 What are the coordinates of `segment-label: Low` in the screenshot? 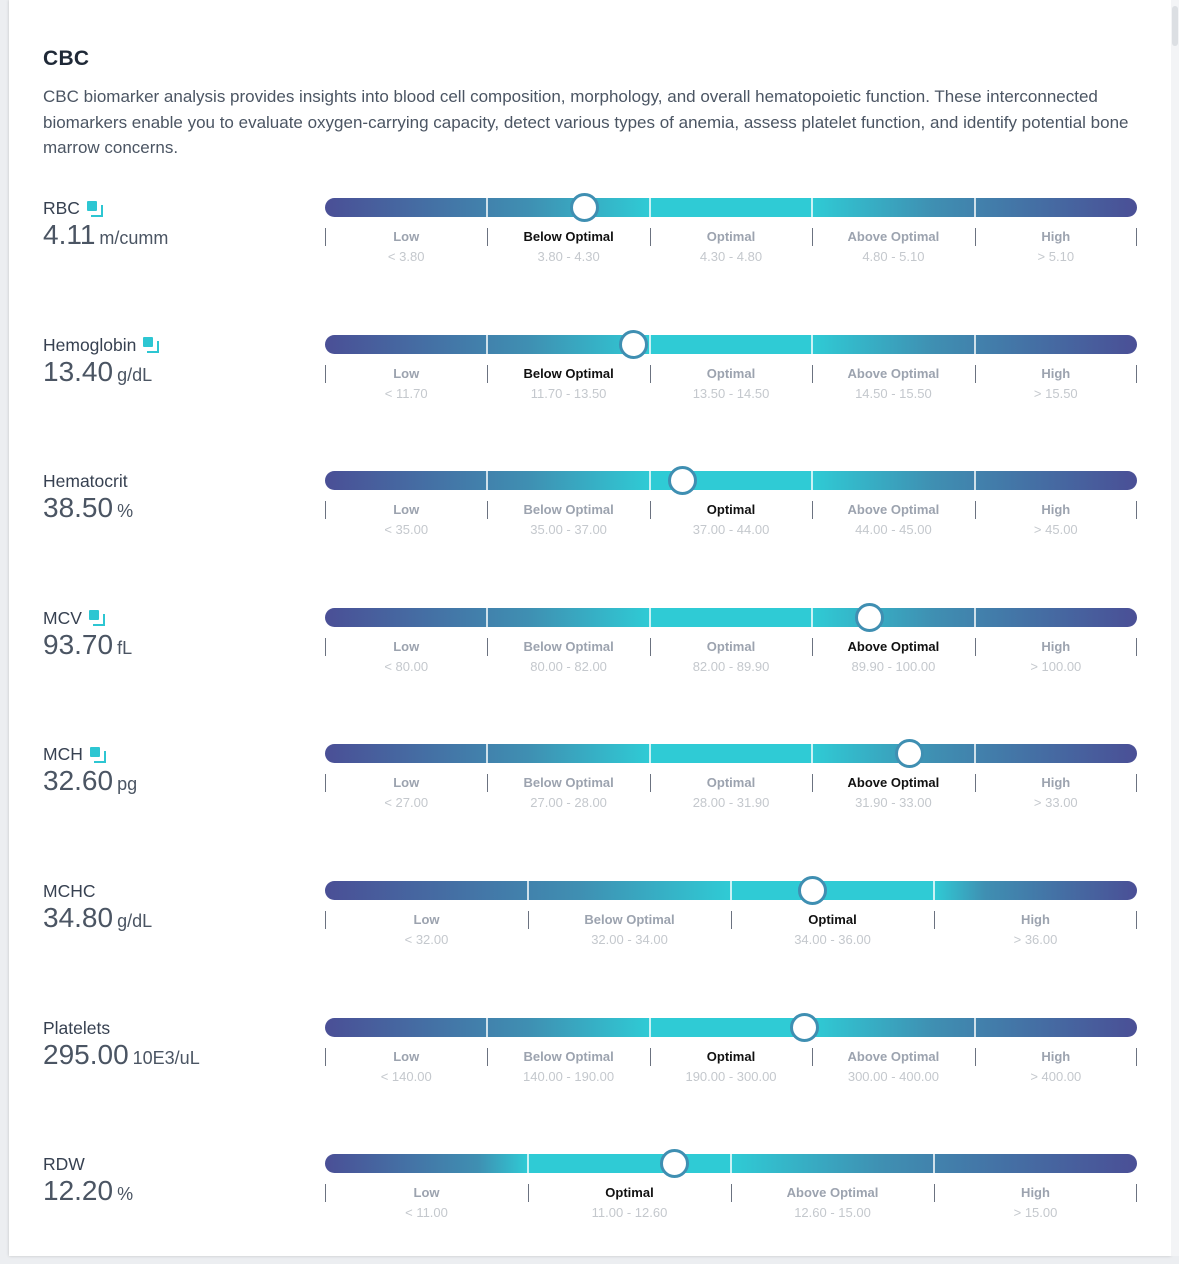 It's located at (406, 373).